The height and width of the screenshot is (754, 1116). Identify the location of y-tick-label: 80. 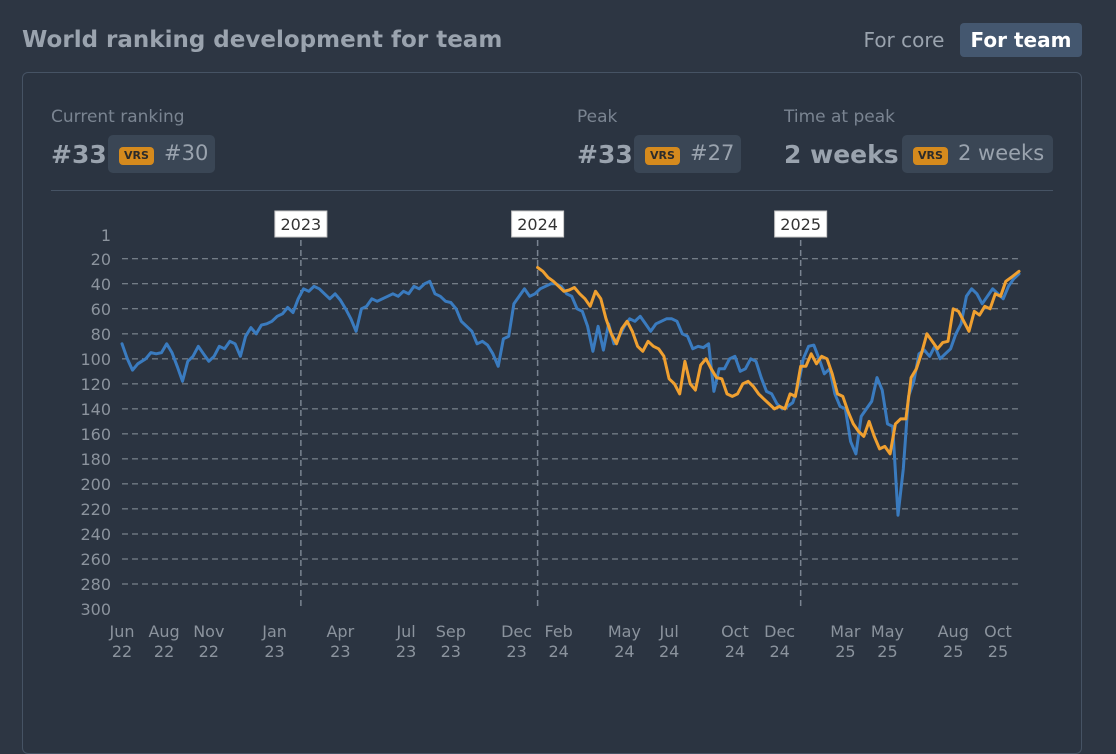
(101, 334).